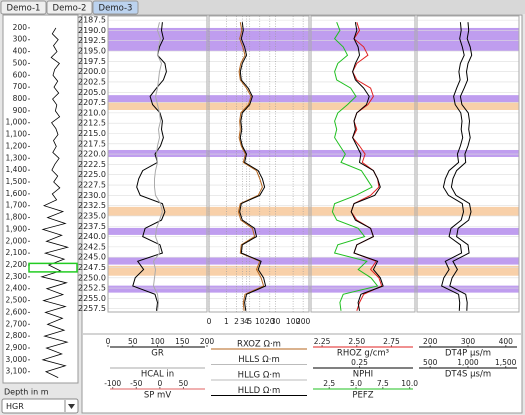 The width and height of the screenshot is (525, 415). I want to click on selector-arrow, so click(71, 406).